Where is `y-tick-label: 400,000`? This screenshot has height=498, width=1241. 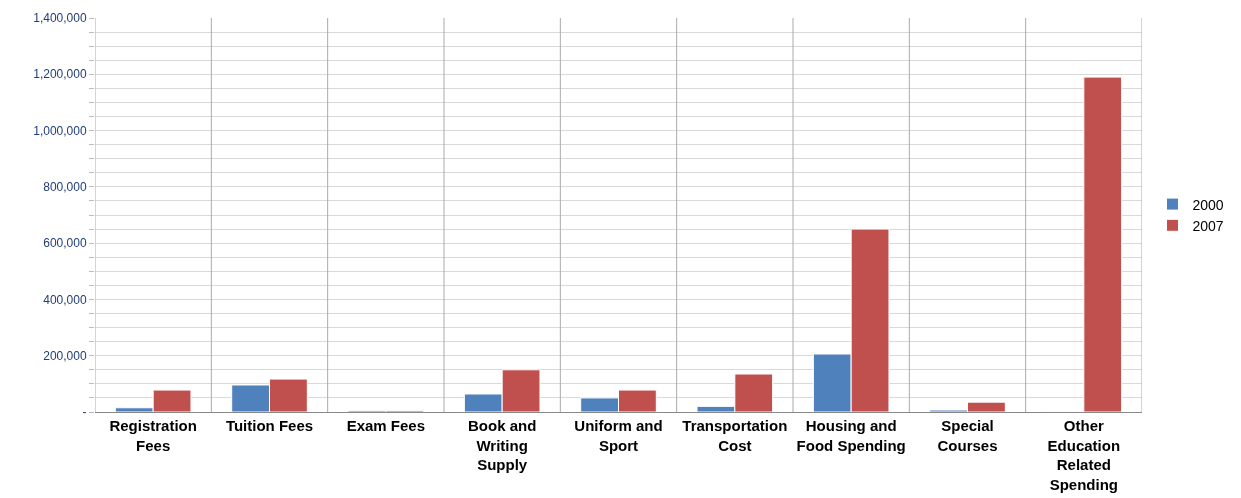 y-tick-label: 400,000 is located at coordinates (65, 299).